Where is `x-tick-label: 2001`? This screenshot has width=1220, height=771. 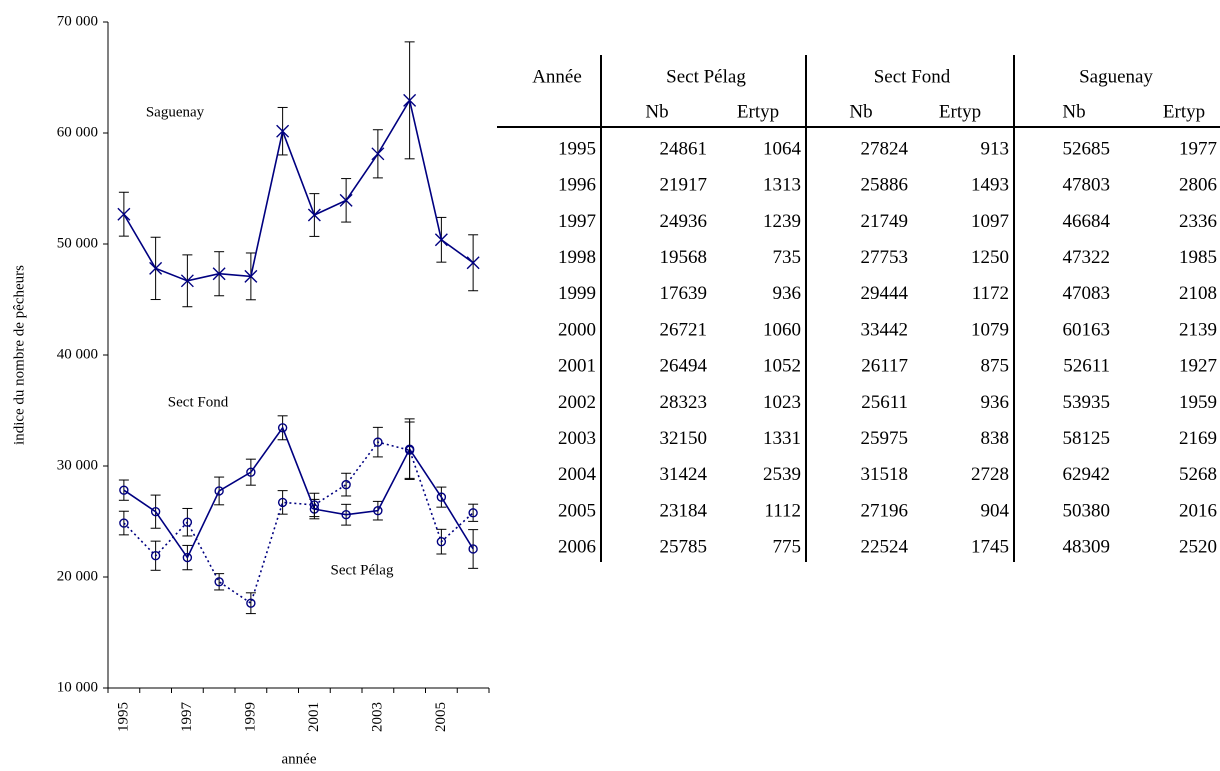 x-tick-label: 2001 is located at coordinates (314, 717).